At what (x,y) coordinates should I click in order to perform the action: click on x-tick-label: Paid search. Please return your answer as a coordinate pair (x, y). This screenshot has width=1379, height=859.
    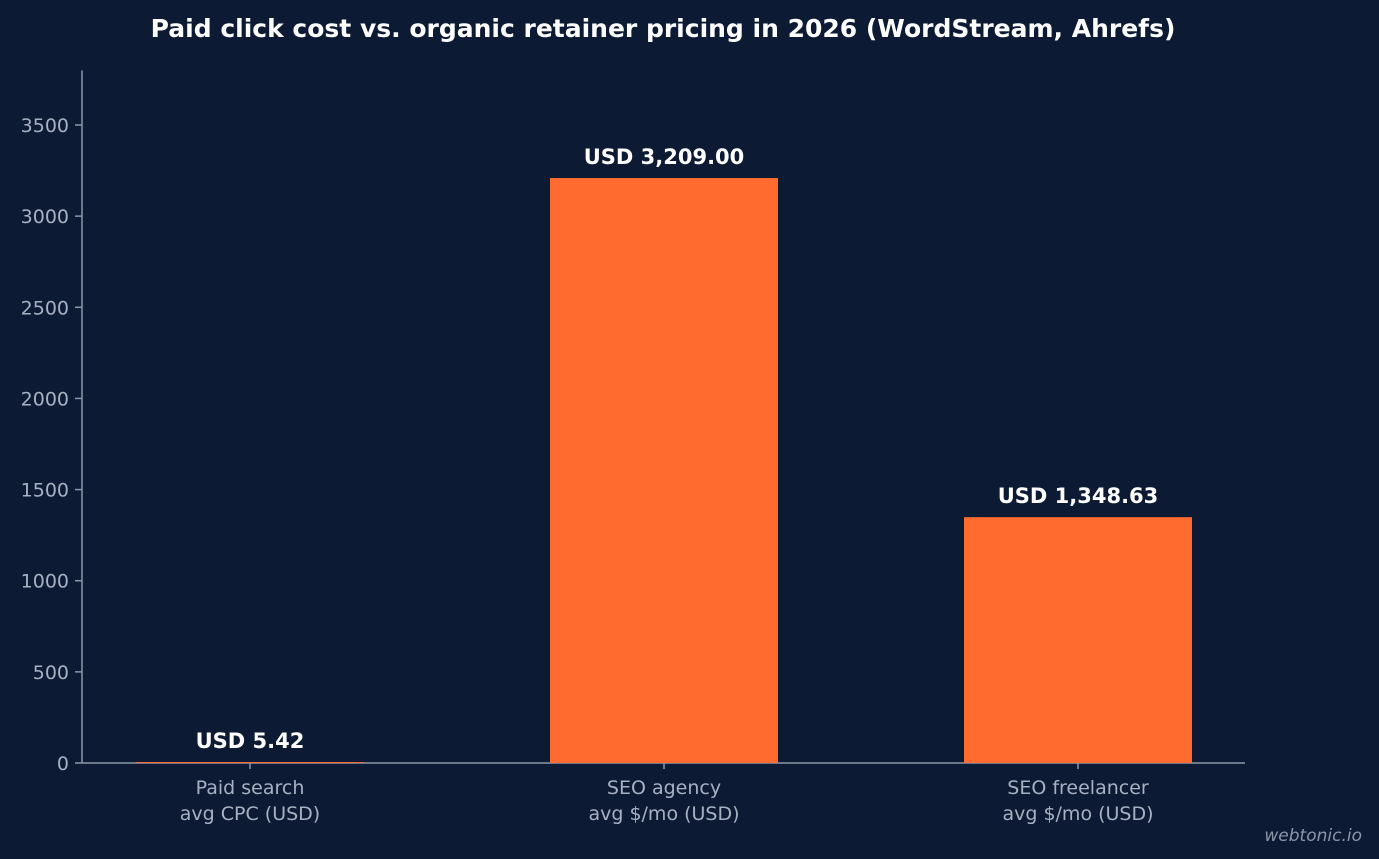
    Looking at the image, I should click on (250, 788).